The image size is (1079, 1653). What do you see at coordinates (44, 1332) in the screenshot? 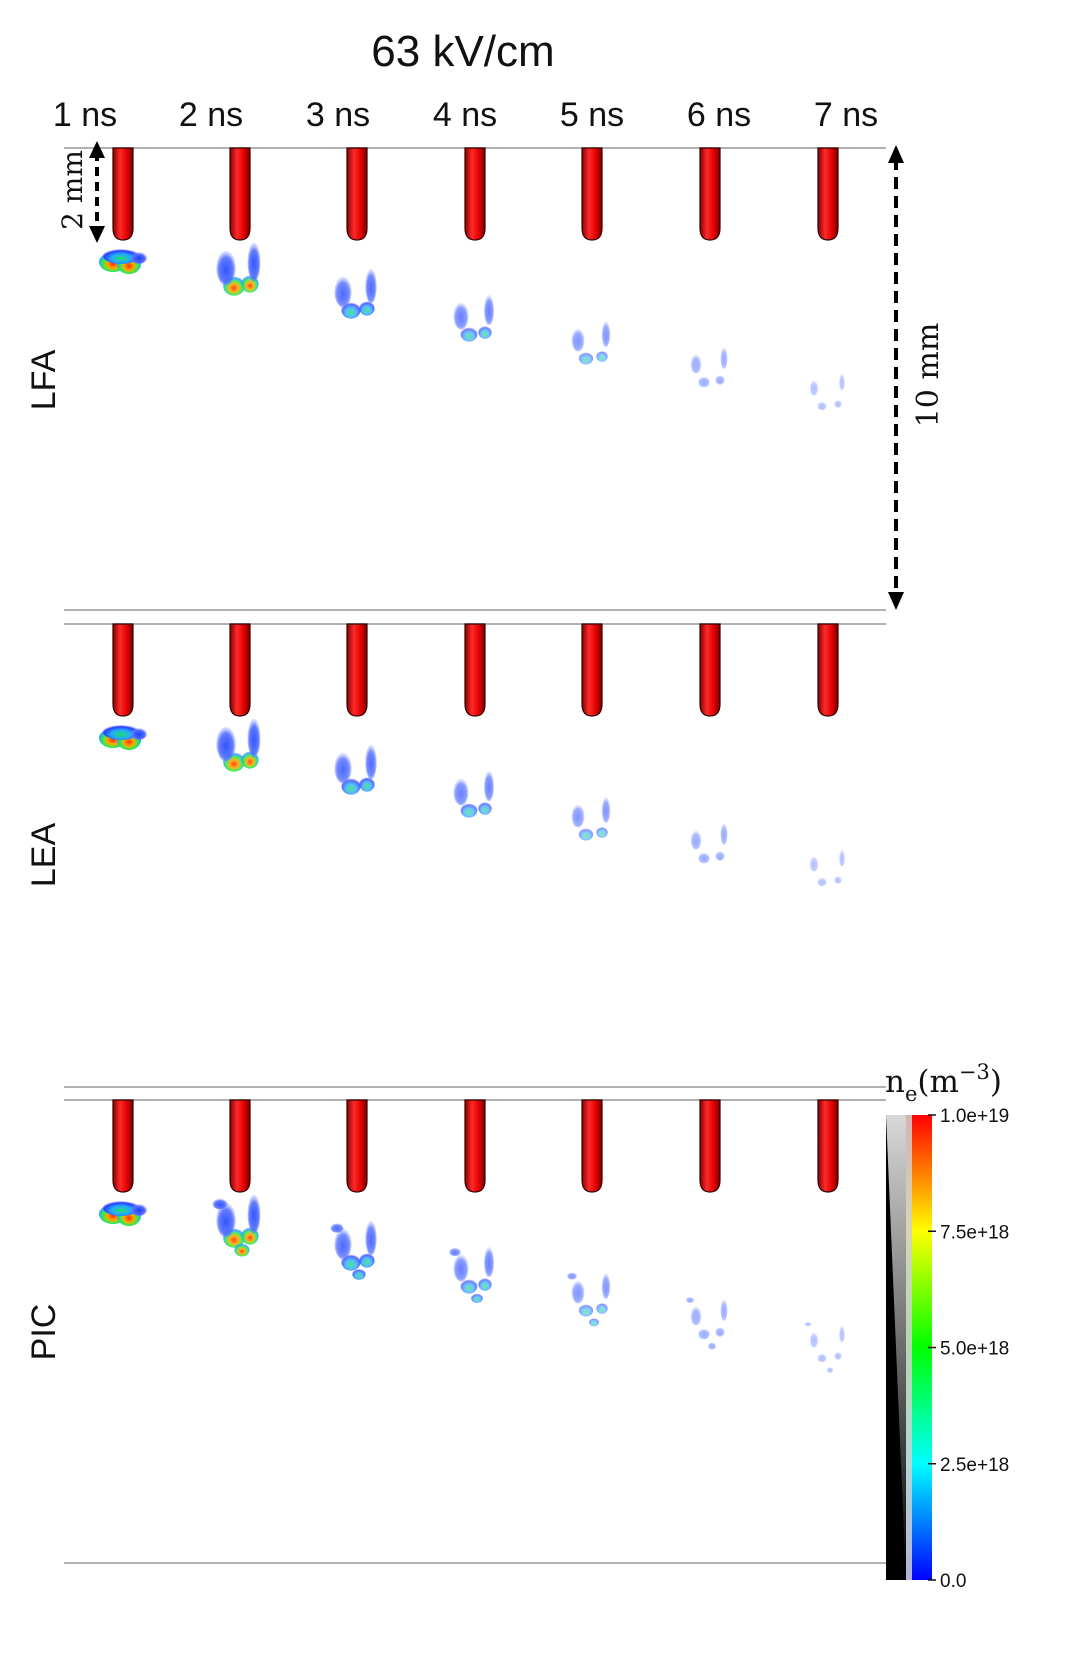
I see `panel-label-pic: PIC` at bounding box center [44, 1332].